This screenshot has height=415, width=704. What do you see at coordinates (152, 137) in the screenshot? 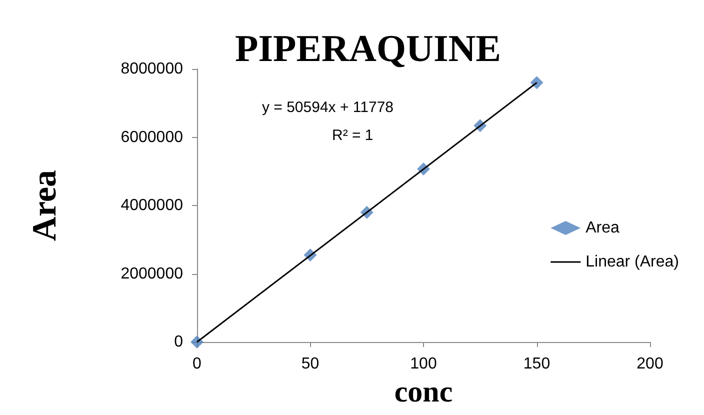
I see `y-tick-label: 6000000` at bounding box center [152, 137].